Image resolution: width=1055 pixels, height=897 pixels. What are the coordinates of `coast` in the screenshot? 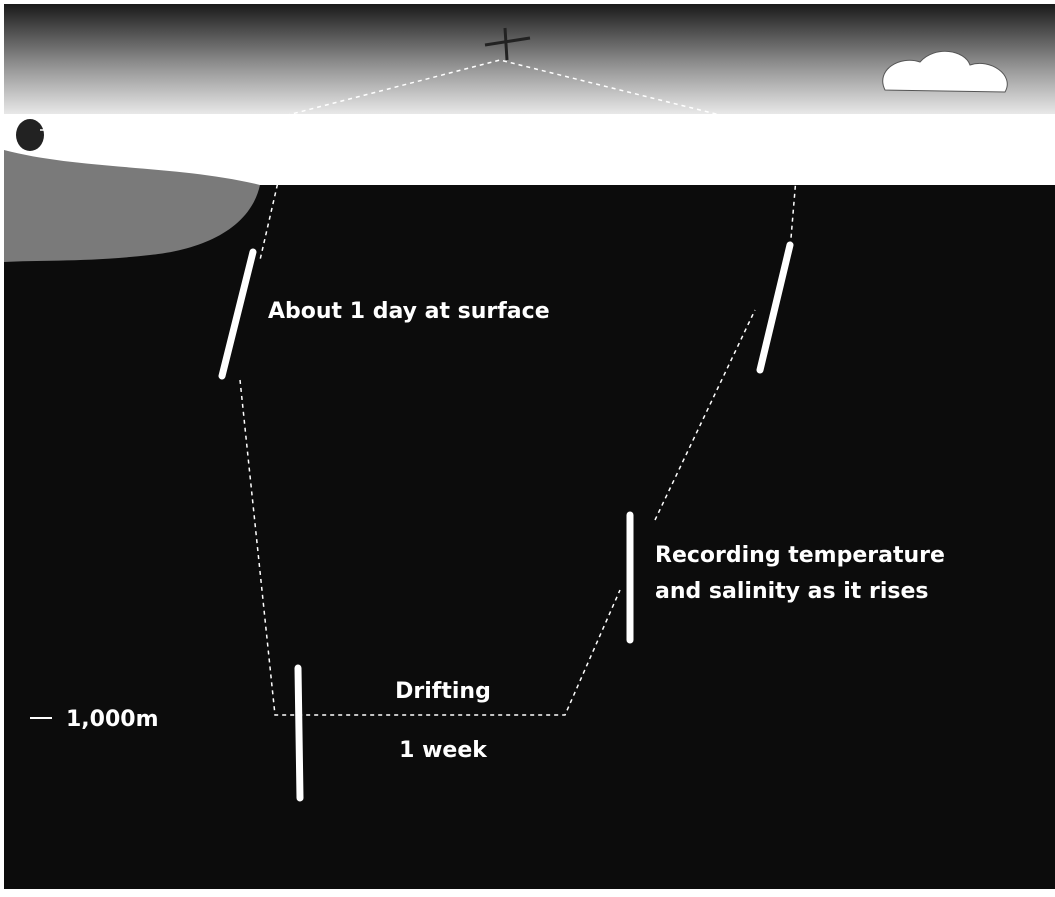 It's located at (132, 206).